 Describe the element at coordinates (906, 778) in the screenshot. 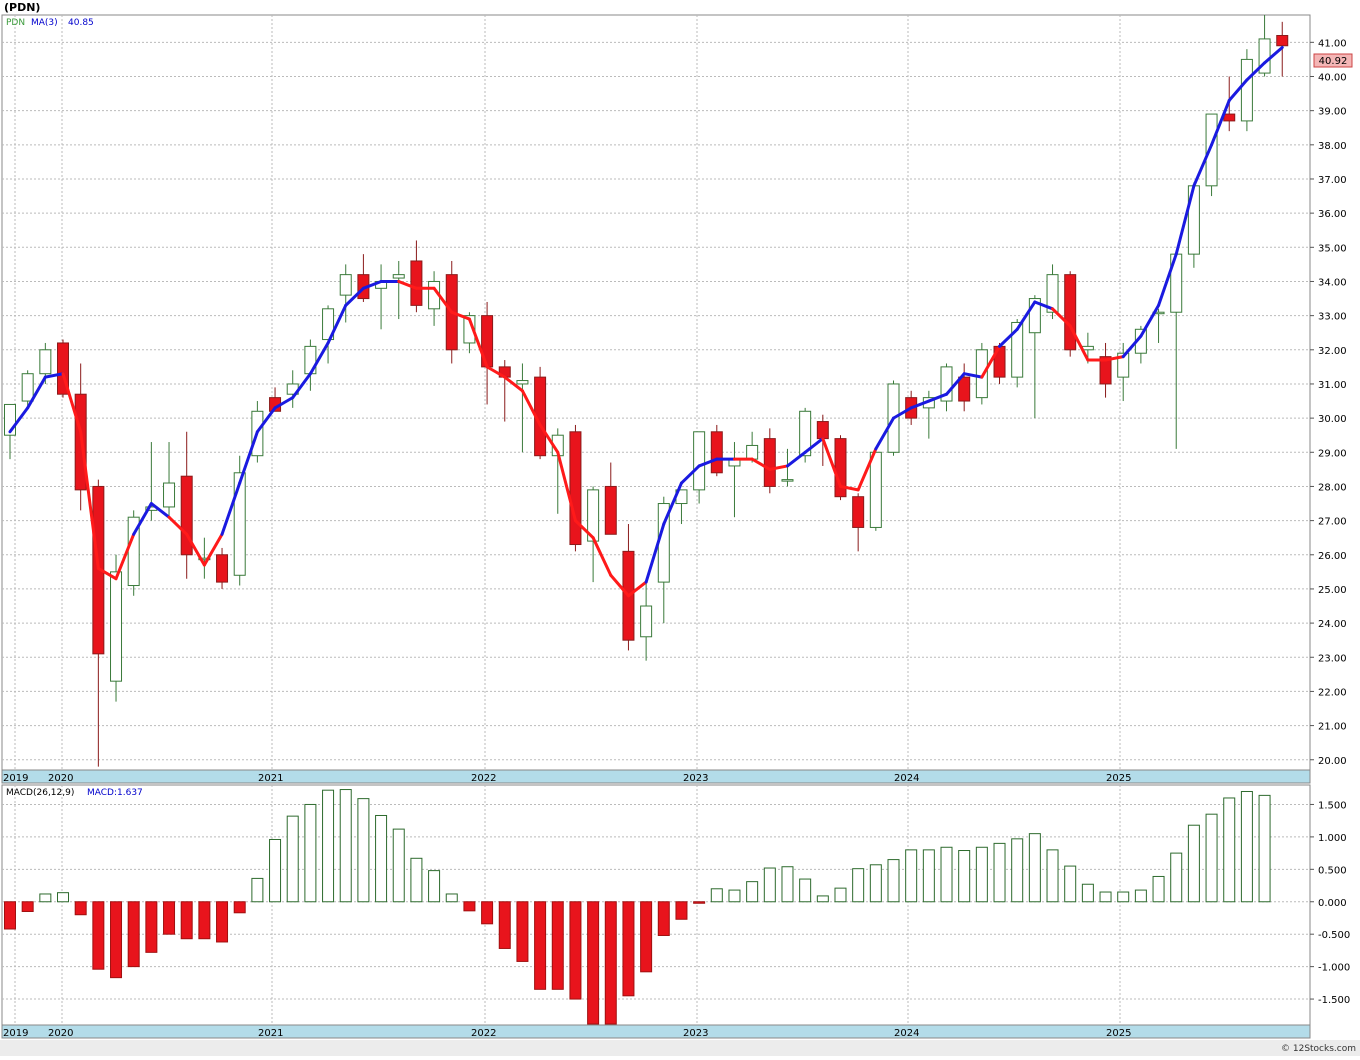

I see `price-x-tick-label: 2024` at that location.